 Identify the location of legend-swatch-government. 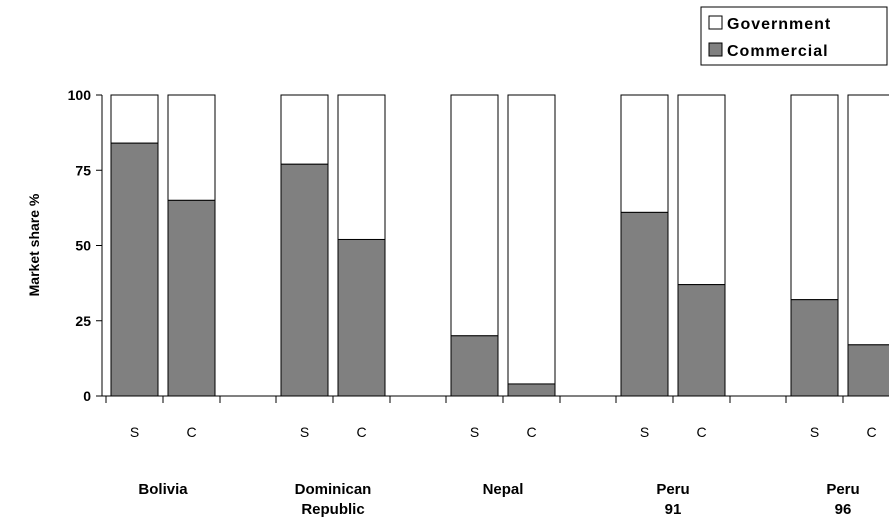
(715, 22).